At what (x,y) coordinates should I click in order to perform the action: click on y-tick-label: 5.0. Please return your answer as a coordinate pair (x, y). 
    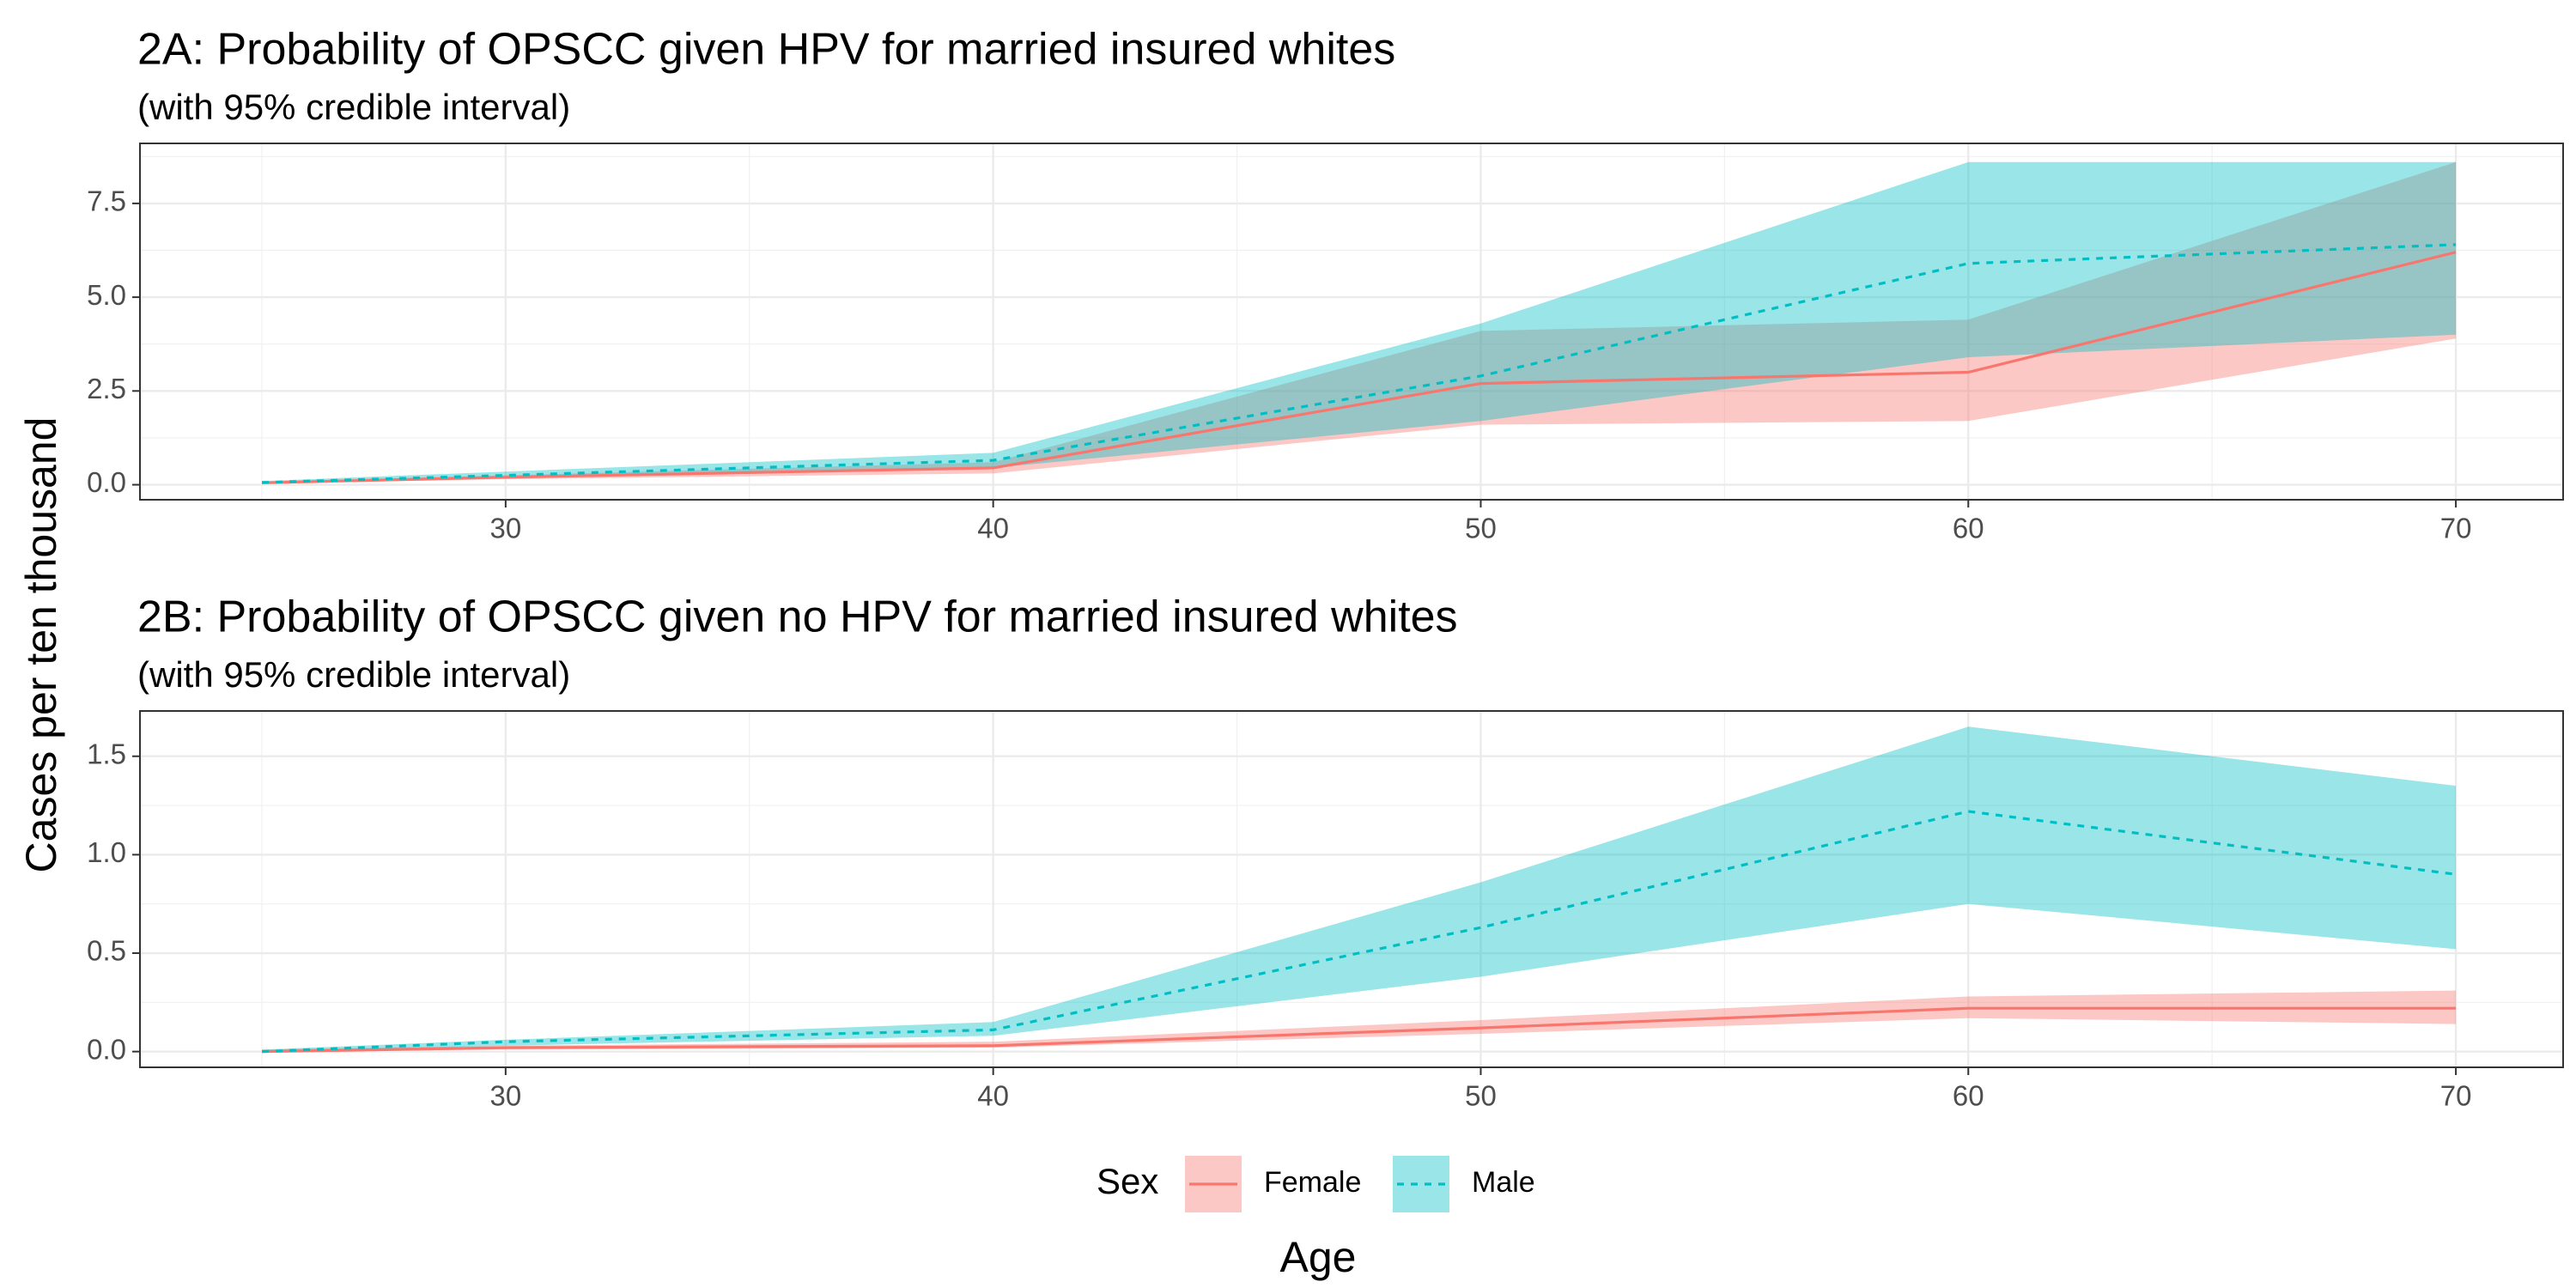
    Looking at the image, I should click on (106, 295).